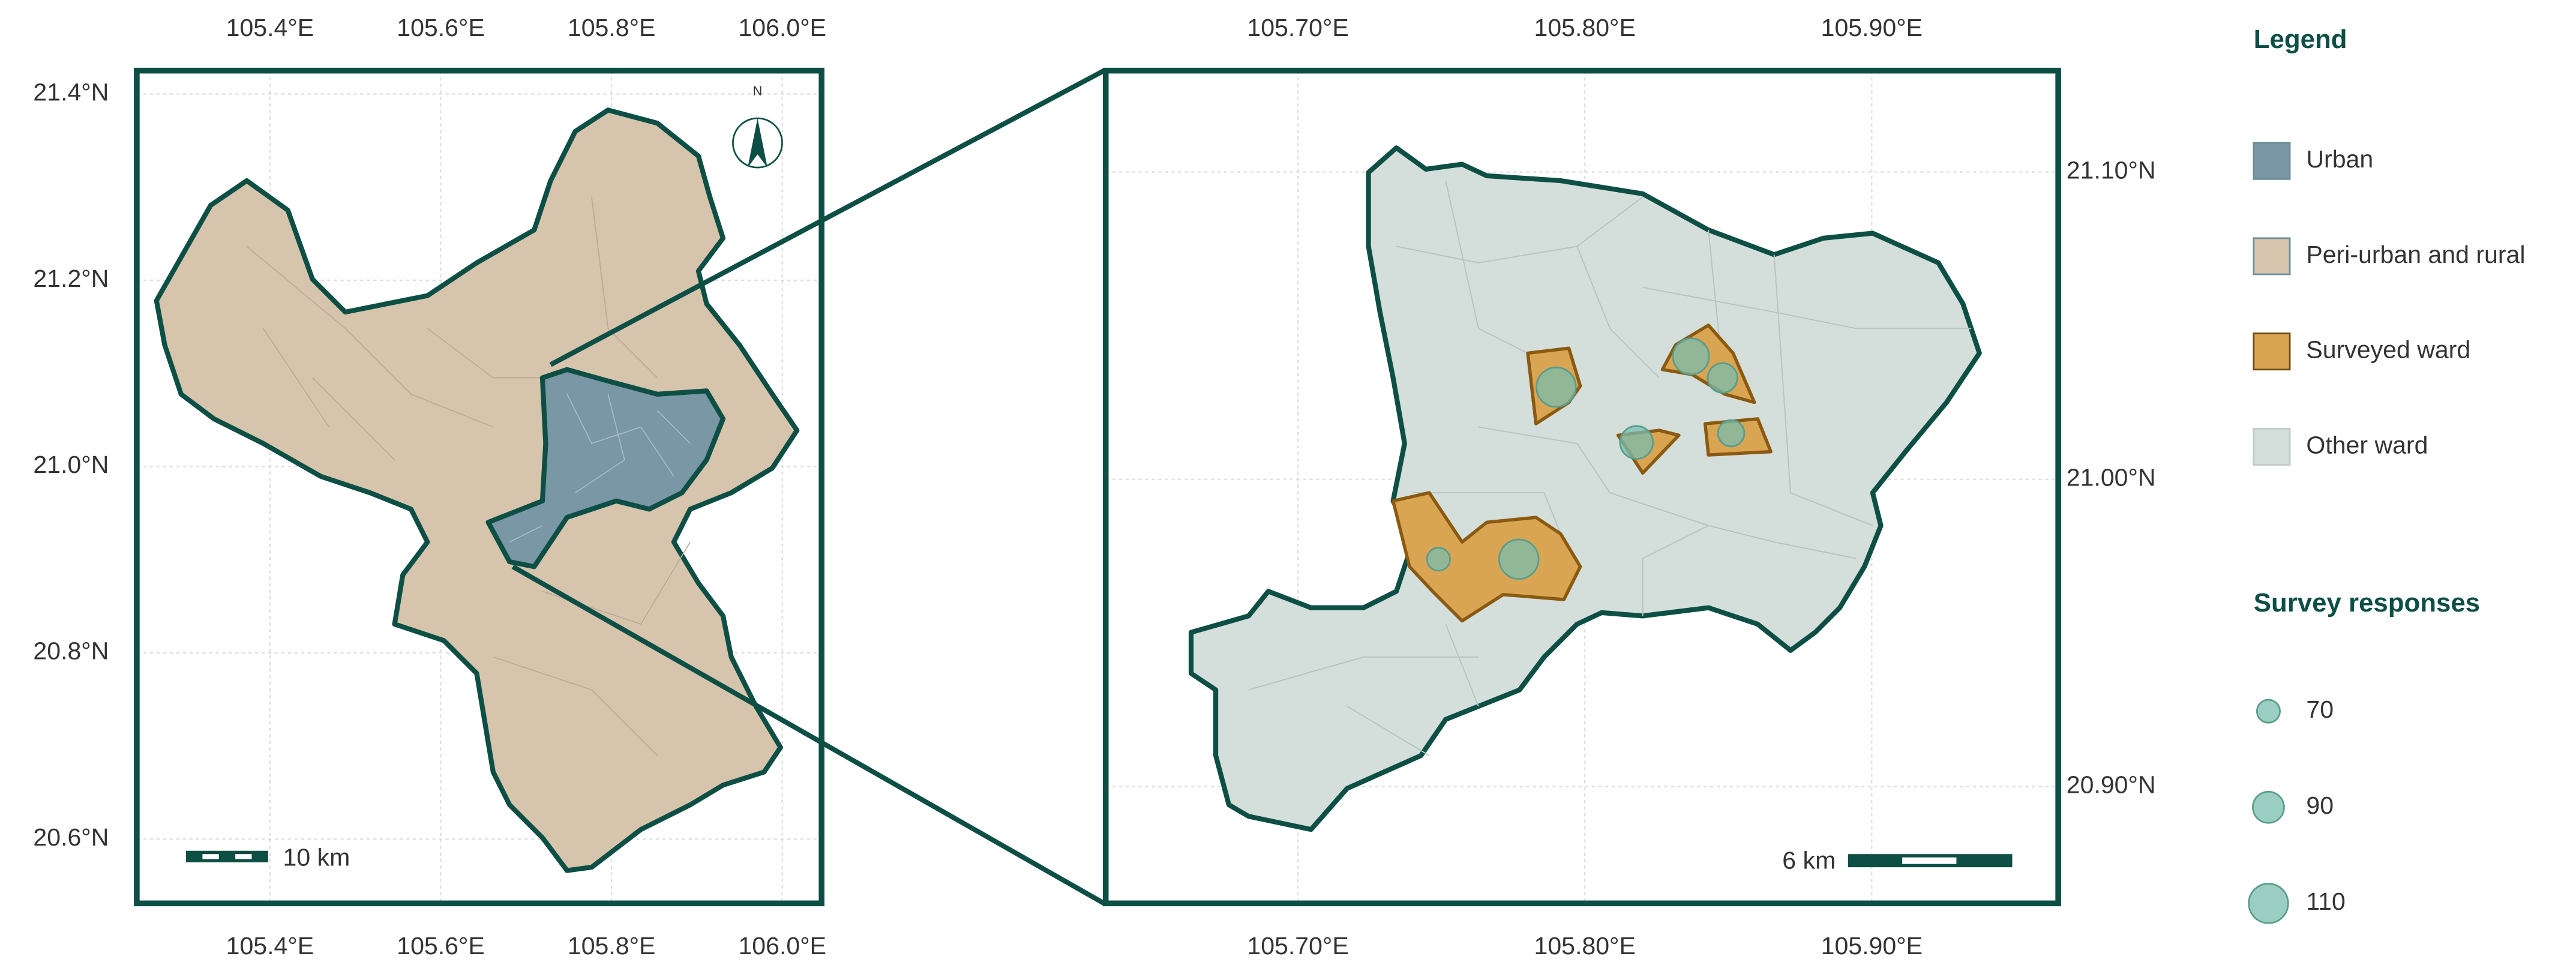  Describe the element at coordinates (2388, 350) in the screenshot. I see `legend-label: Surveyed ward` at that location.